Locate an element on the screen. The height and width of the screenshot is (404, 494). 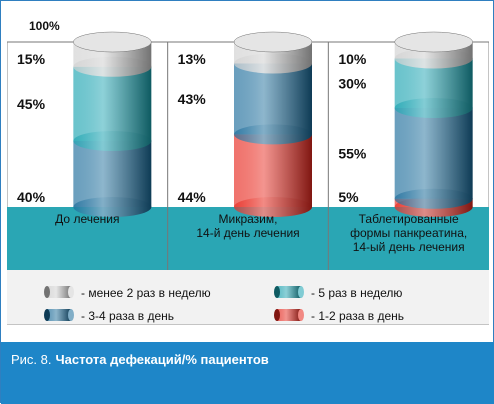
category-label: До лечения is located at coordinates (87, 219).